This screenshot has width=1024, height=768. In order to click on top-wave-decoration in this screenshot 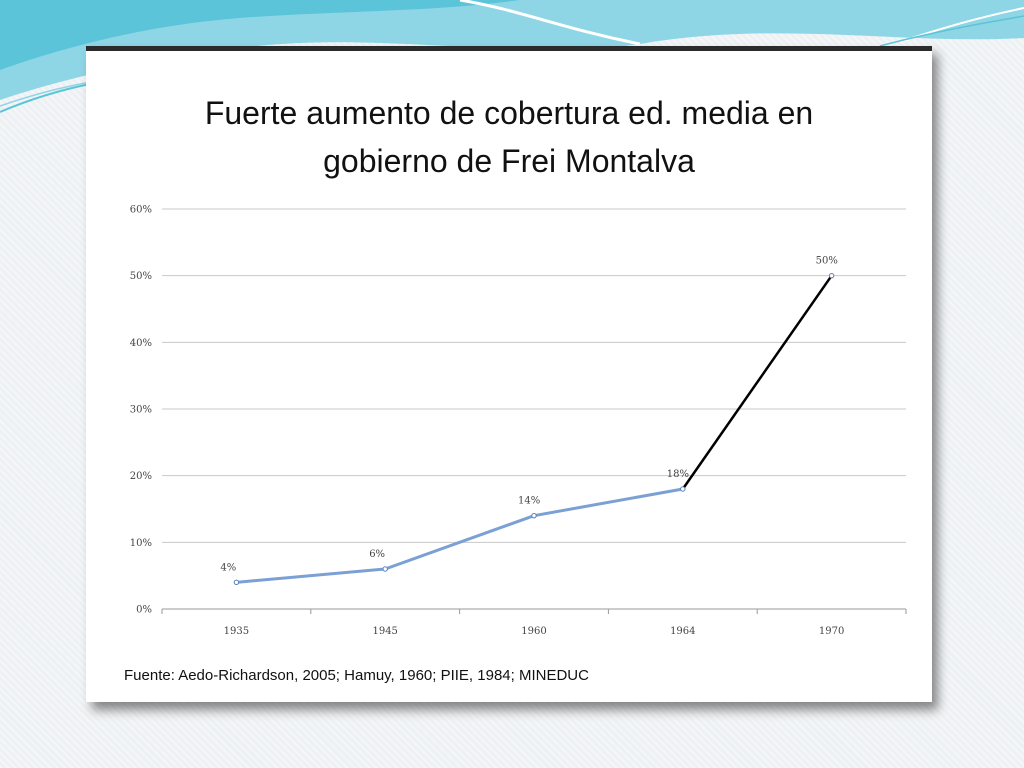, I will do `click(512, 56)`.